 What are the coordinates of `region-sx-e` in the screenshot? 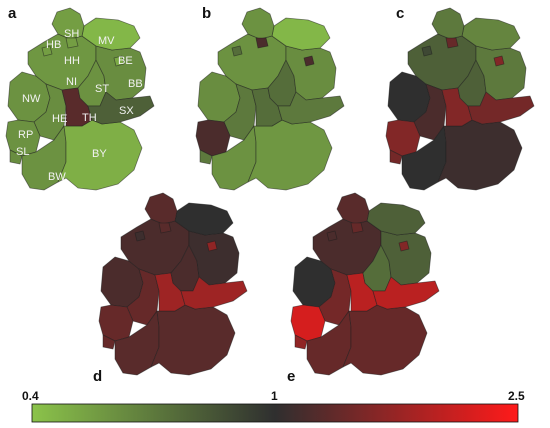 It's located at (406, 293).